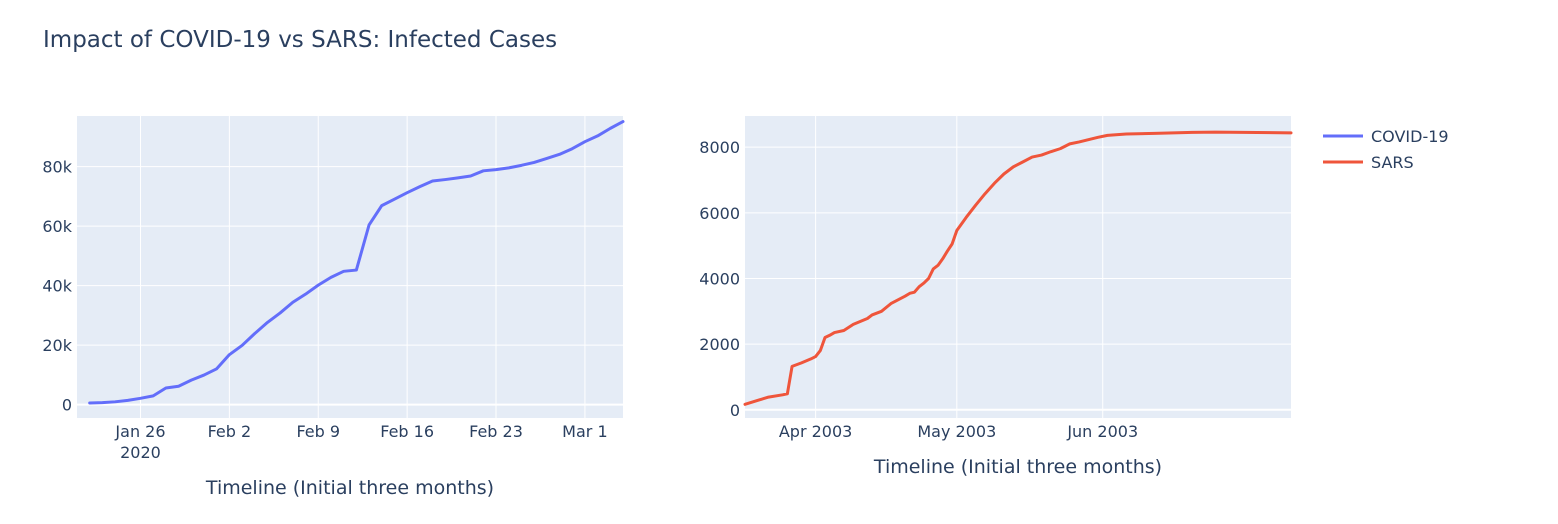  What do you see at coordinates (719, 147) in the screenshot?
I see `sars-y-tick-label: 8000` at bounding box center [719, 147].